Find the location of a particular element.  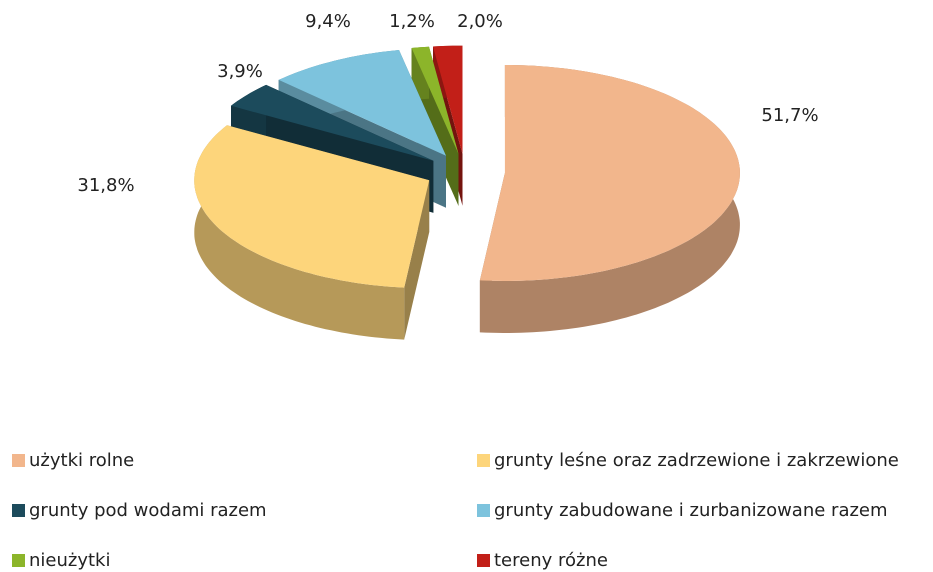

legend-label: użytki rolne is located at coordinates (81, 460).